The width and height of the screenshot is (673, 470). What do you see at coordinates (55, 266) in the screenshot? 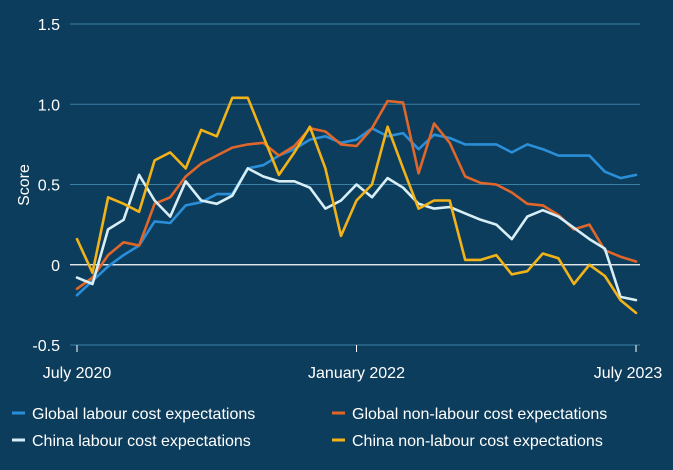
I see `y-tick-label: 0` at bounding box center [55, 266].